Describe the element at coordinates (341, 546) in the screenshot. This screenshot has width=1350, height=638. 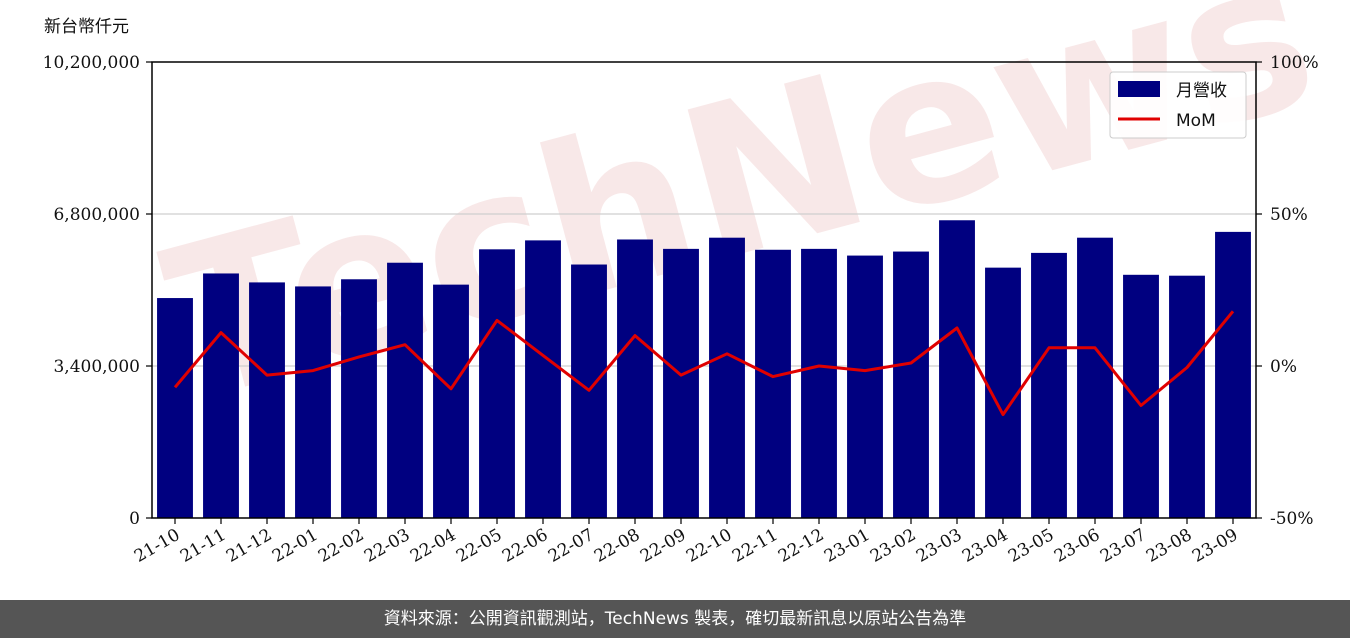
I see `x-tick-label: 22-02` at that location.